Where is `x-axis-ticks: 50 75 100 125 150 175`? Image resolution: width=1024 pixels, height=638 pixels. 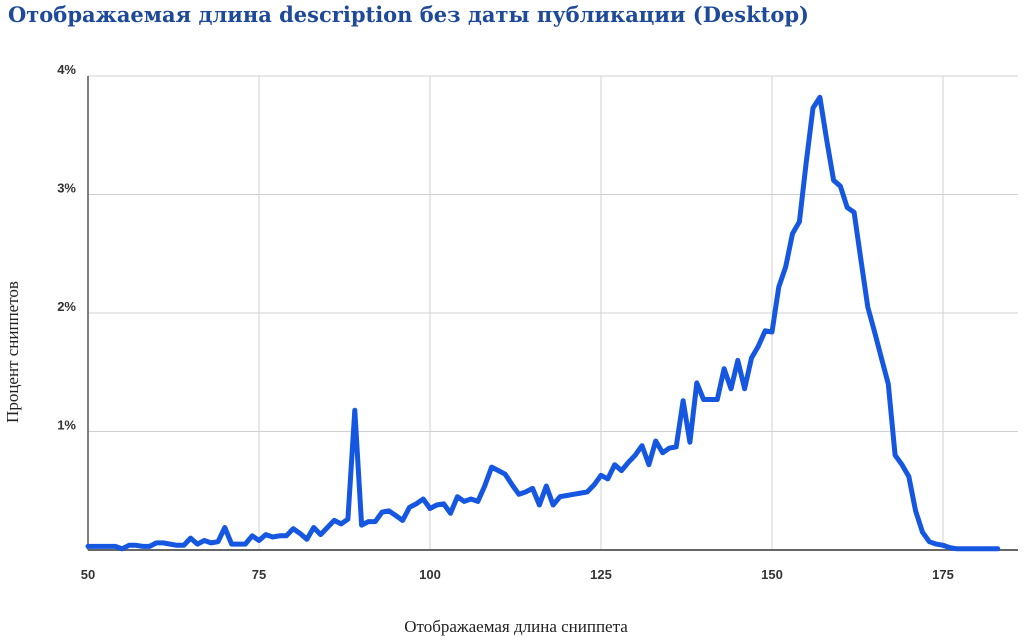
x-axis-ticks: 50 75 100 125 150 175 is located at coordinates (517, 574).